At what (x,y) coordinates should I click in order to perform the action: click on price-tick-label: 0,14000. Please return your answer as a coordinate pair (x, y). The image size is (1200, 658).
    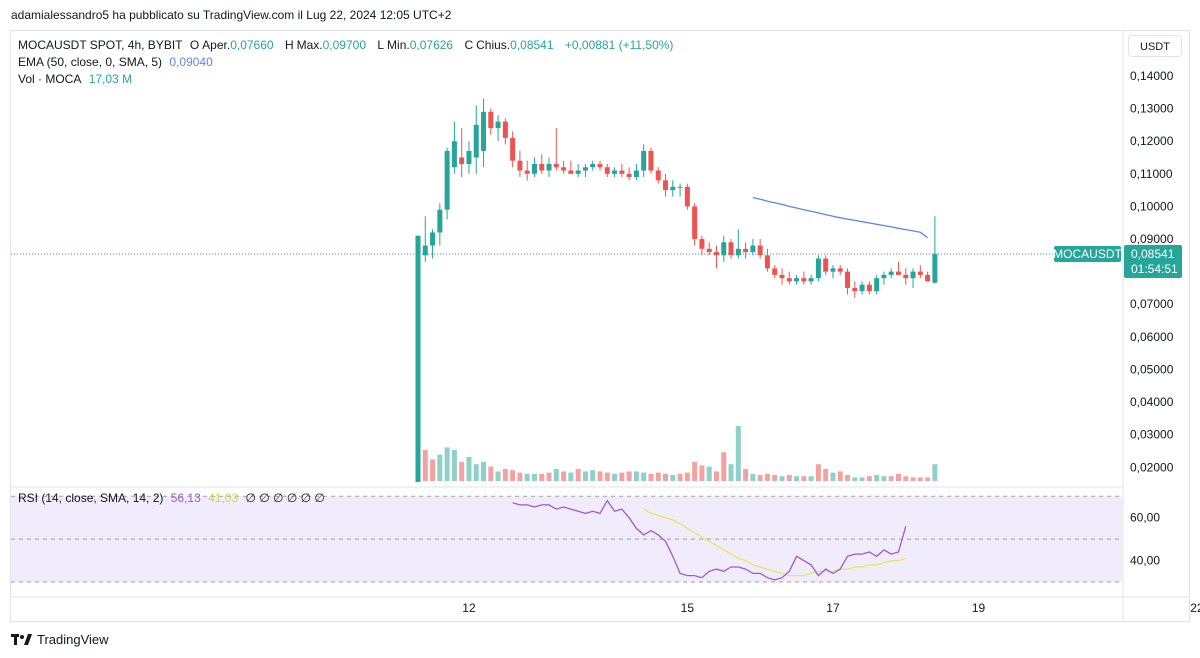
    Looking at the image, I should click on (1152, 76).